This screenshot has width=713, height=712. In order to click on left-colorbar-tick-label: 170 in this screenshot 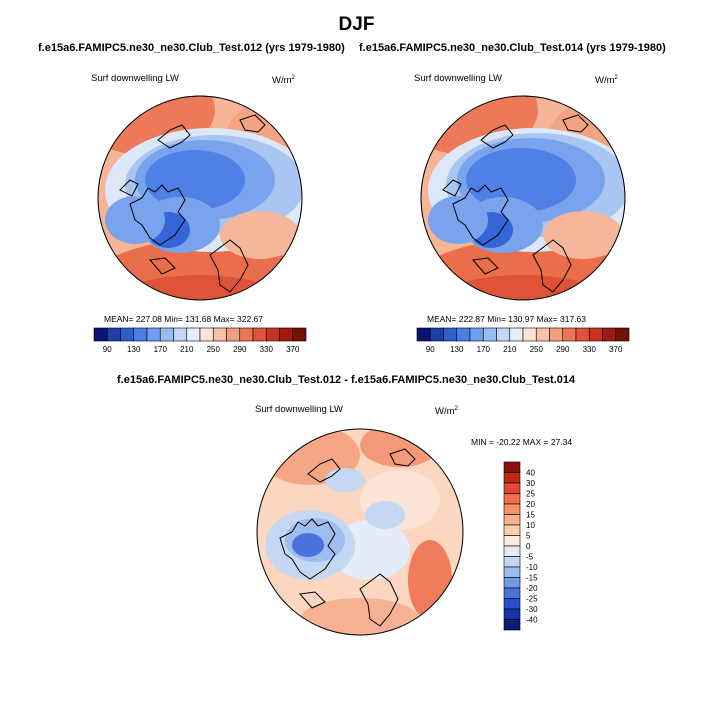, I will do `click(161, 349)`.